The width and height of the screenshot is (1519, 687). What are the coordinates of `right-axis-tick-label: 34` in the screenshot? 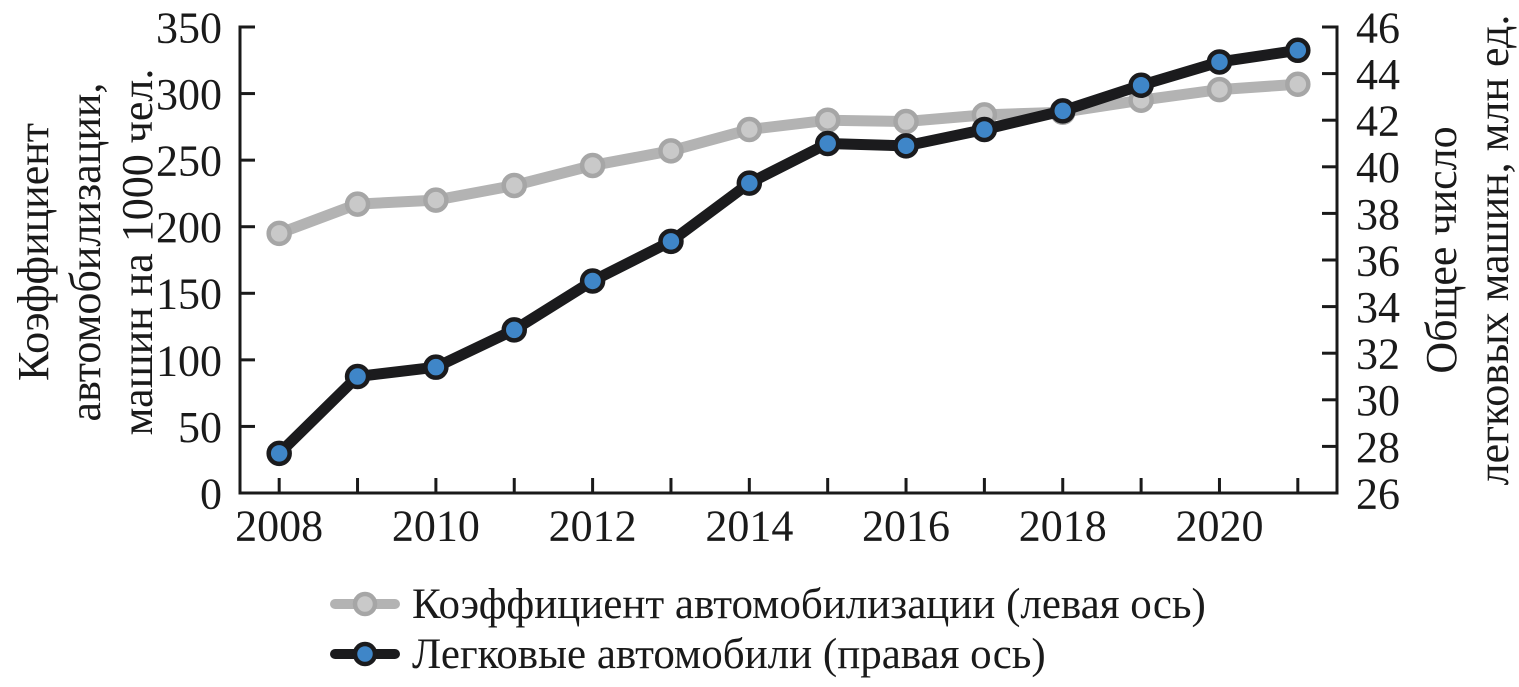 It's located at (1378, 307).